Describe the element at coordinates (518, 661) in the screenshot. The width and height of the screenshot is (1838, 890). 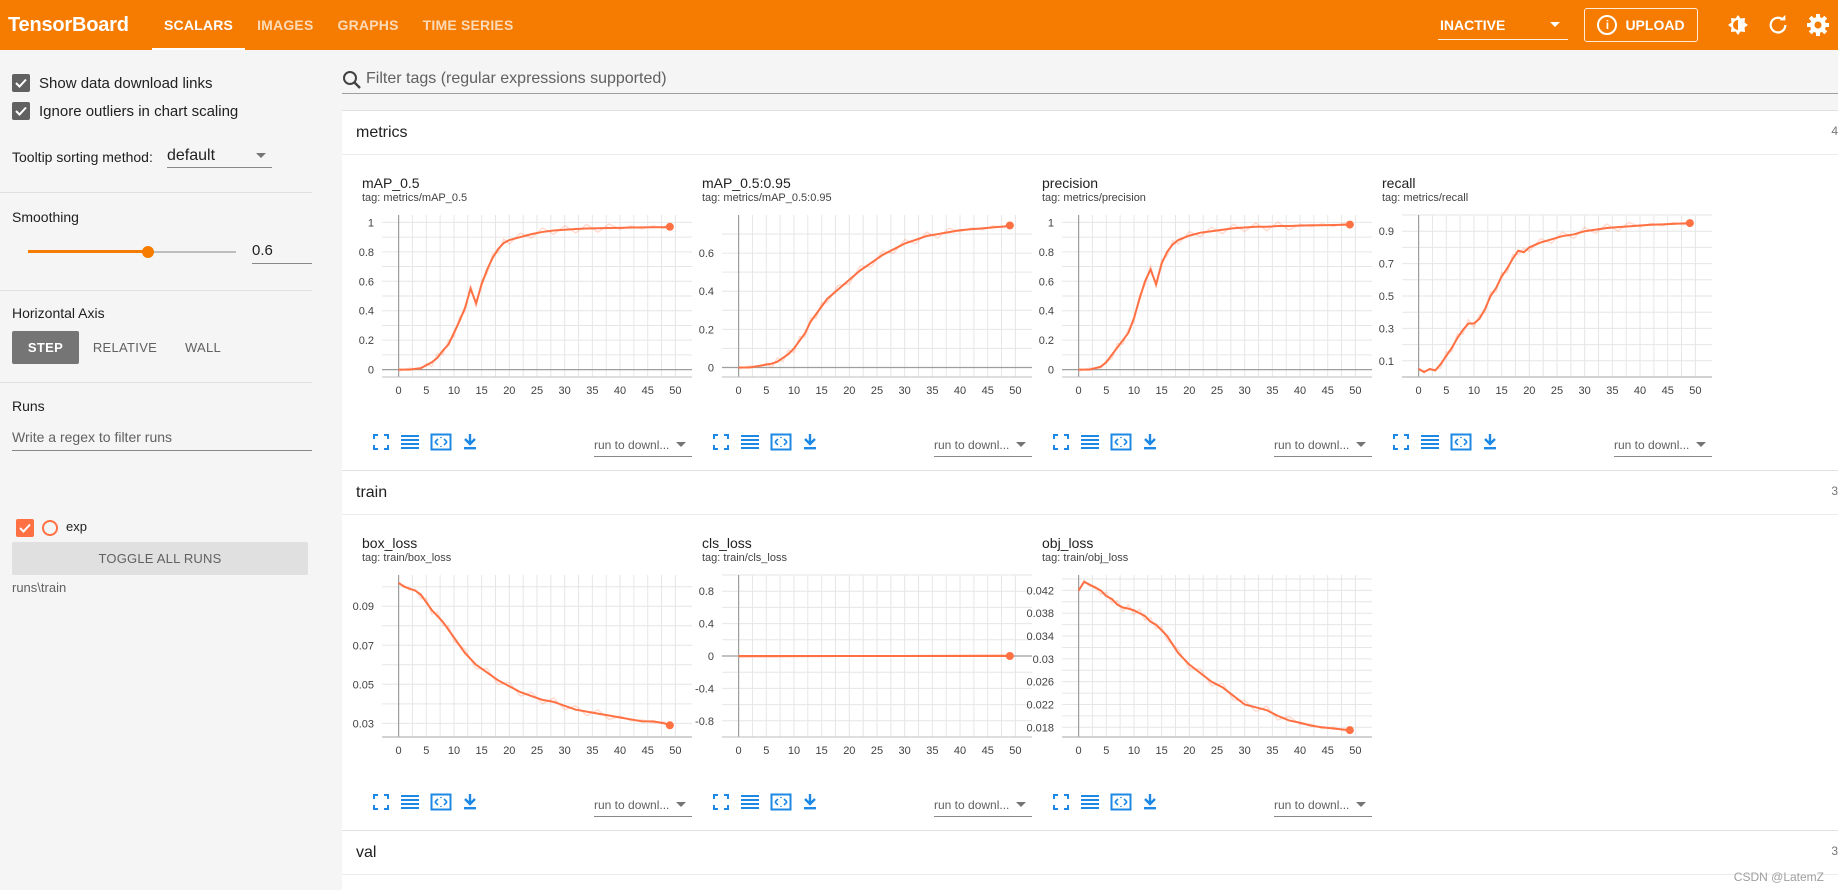
I see `line-chart: 0 5 10 15 20 25 30 35 40 45 50 0.03 0.05 0.07 0.09` at that location.